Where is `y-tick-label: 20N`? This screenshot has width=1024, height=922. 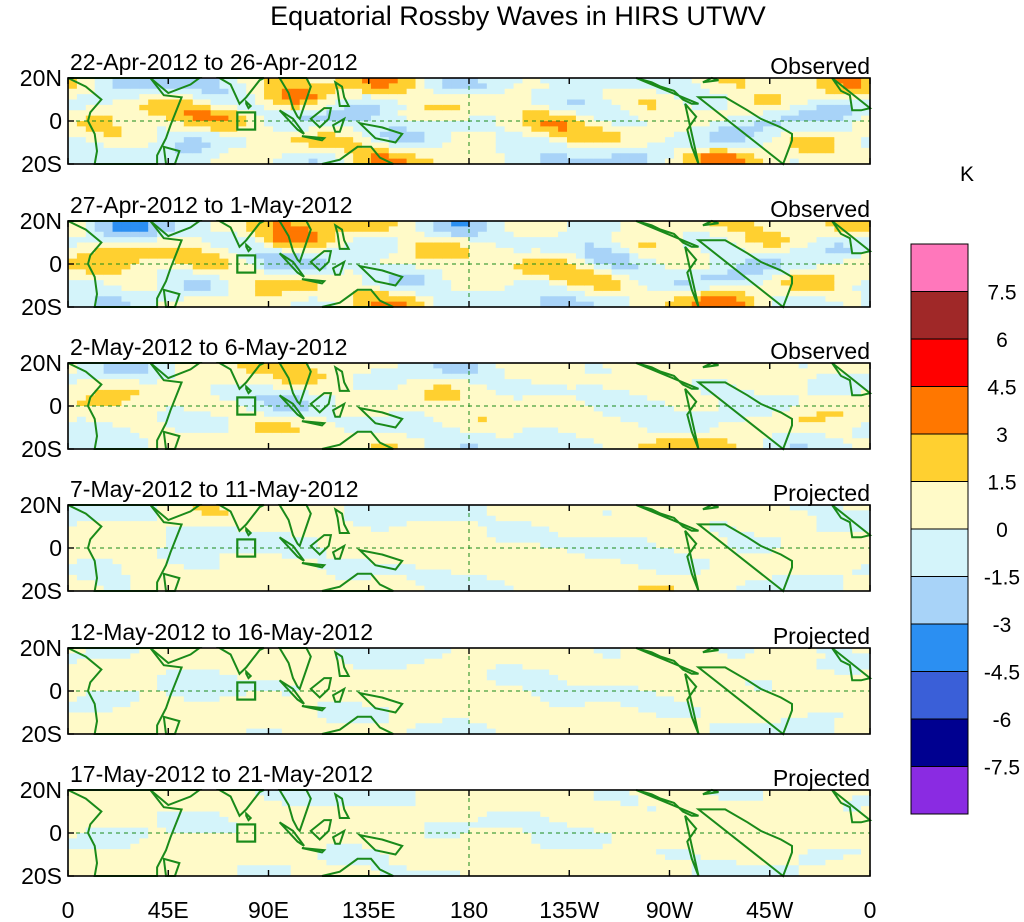
y-tick-label: 20N is located at coordinates (41, 363).